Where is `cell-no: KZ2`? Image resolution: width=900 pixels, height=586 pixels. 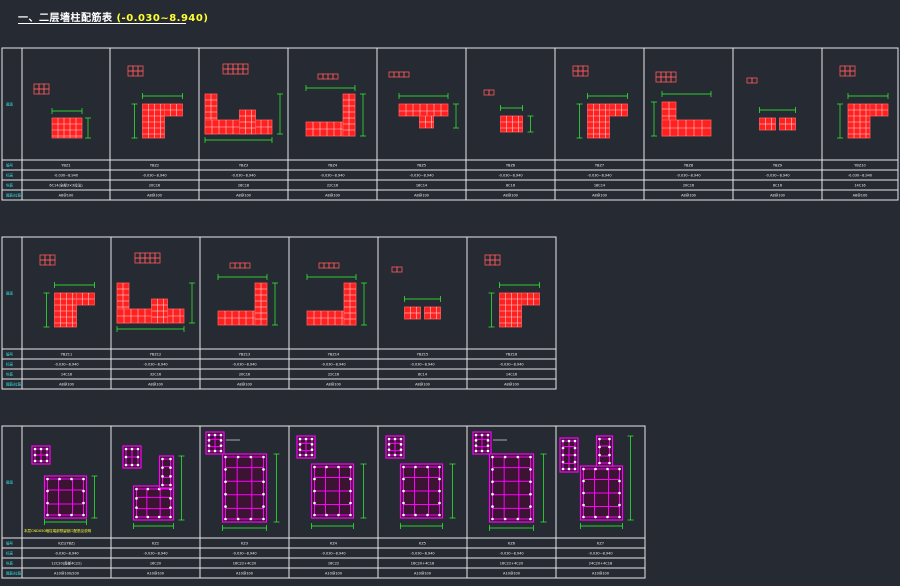
cell-no: KZ2 is located at coordinates (155, 544).